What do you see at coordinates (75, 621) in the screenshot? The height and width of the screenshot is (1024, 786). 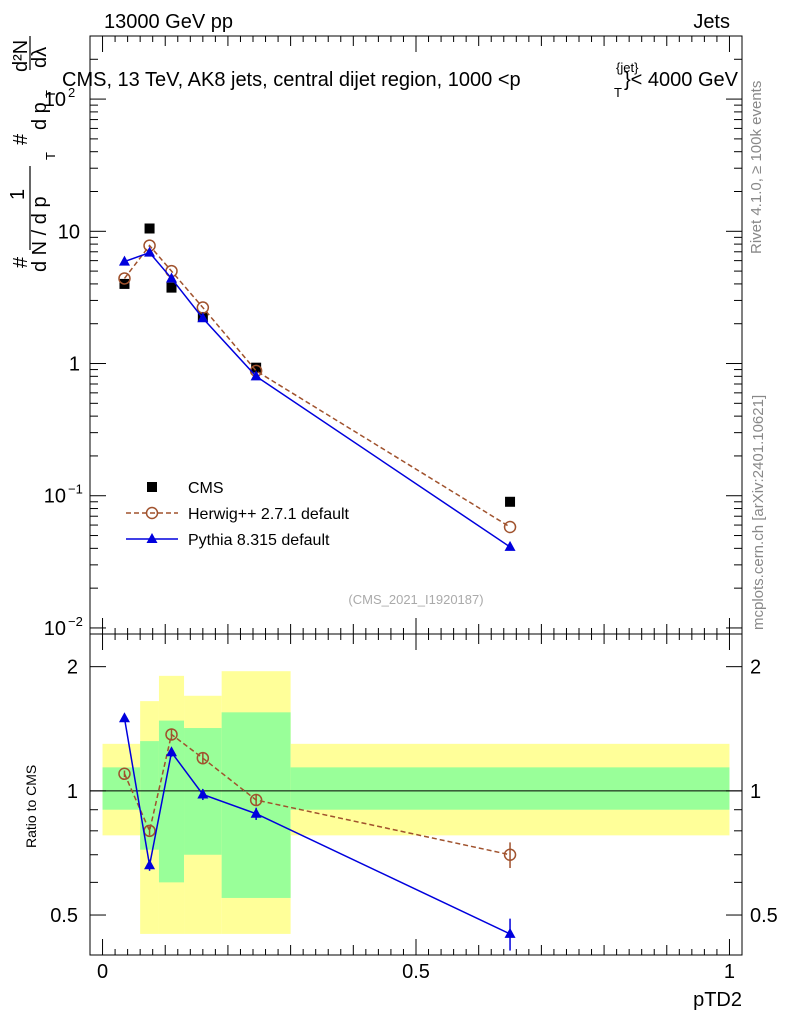 I see `y-tick-label-main-exp: −2` at bounding box center [75, 621].